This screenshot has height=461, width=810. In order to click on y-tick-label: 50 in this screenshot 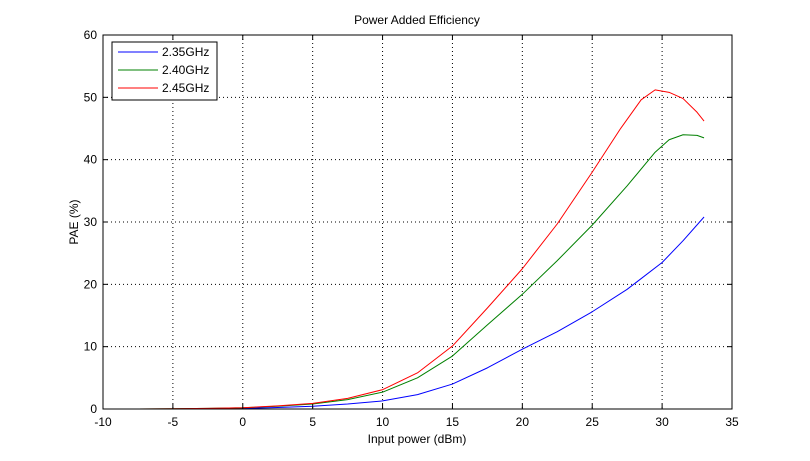, I will do `click(91, 97)`.